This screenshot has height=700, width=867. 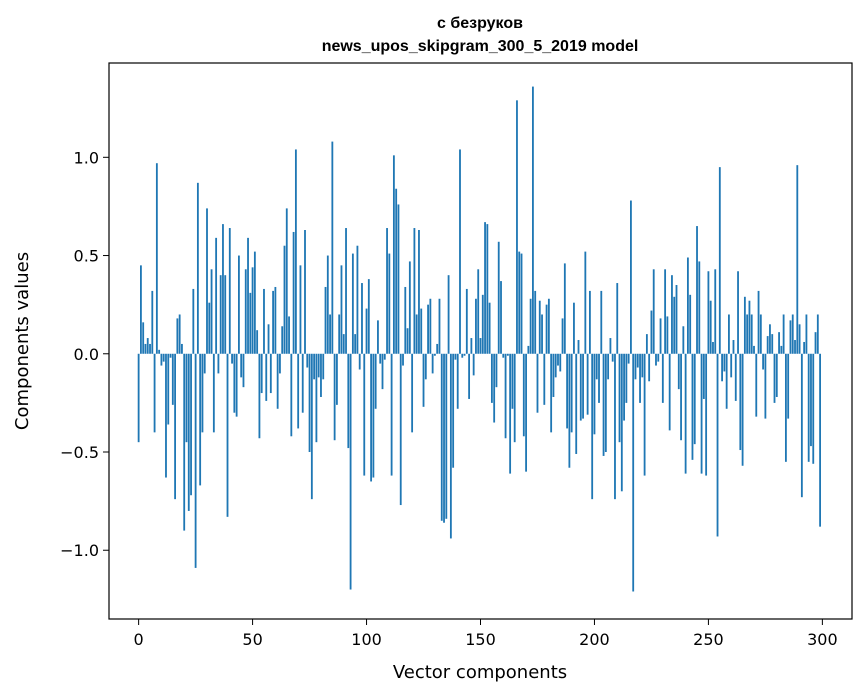 I want to click on y-axis-ticks: −1.0 −0.5 0.0 0.5 1.0, so click(x=84, y=354).